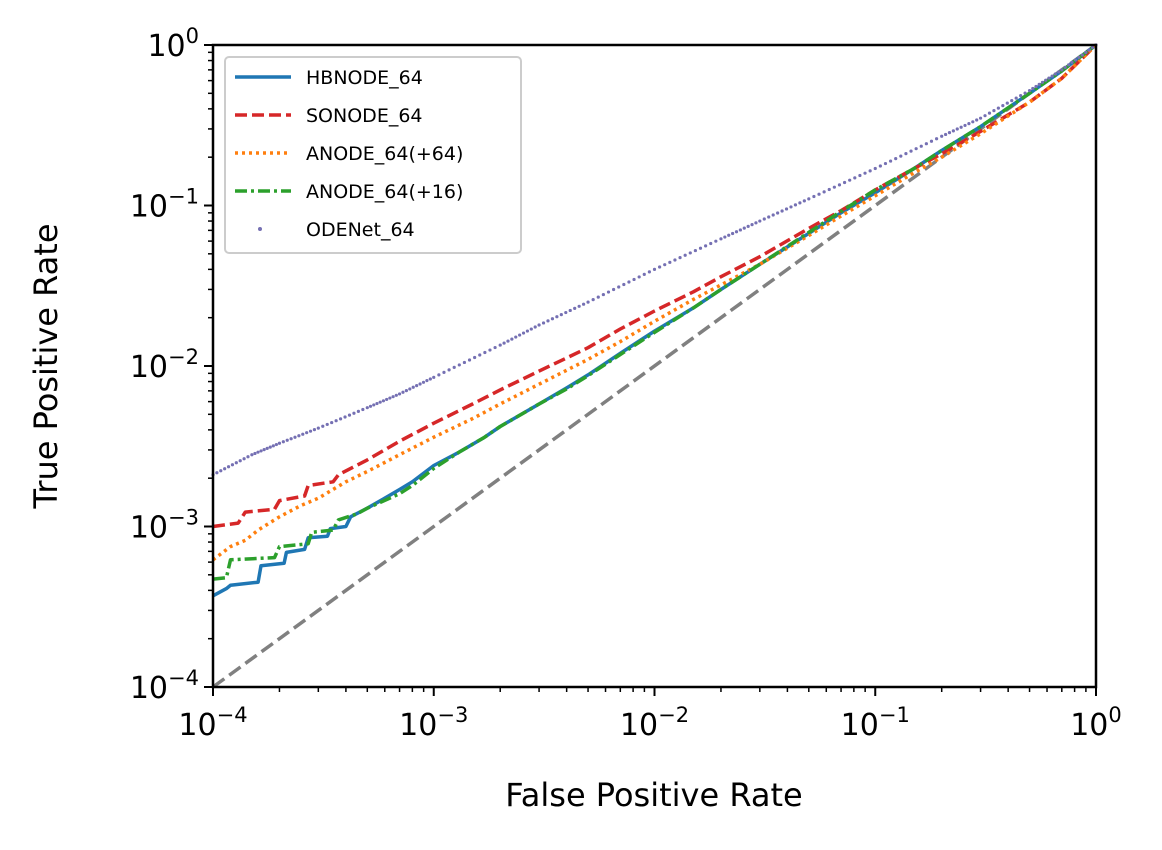 The image size is (1162, 850). Describe the element at coordinates (173, 44) in the screenshot. I see `y-tick-label: 10⁰` at that location.